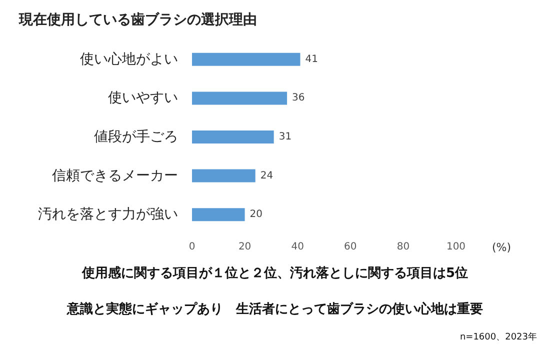 This screenshot has height=346, width=550. I want to click on x-tick-label: 0, so click(192, 247).